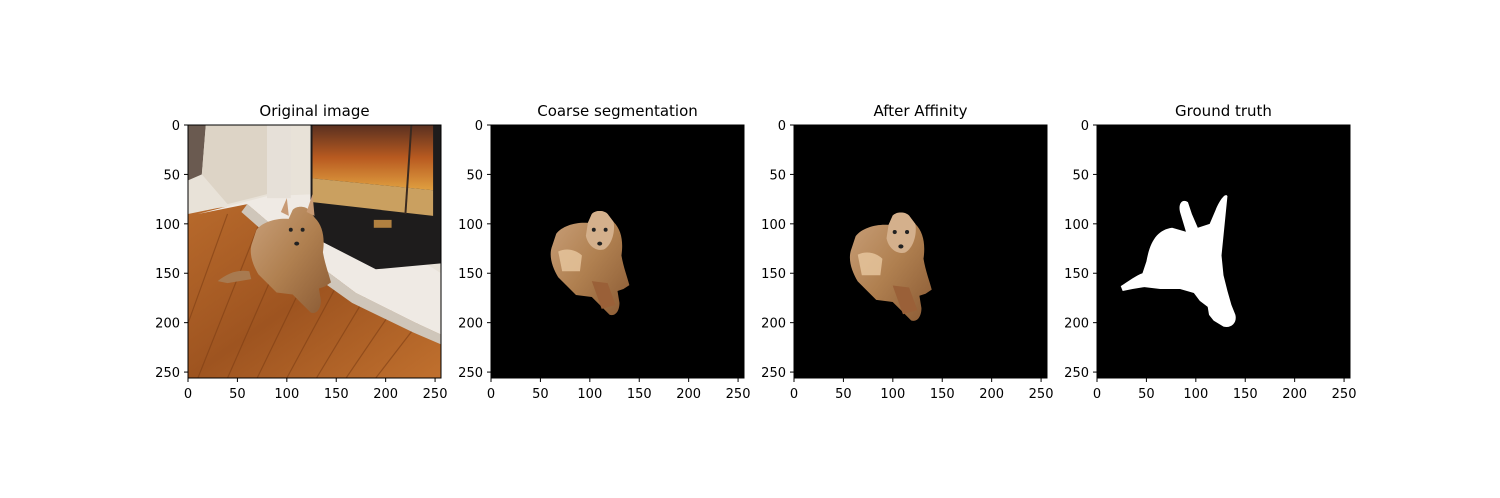 The height and width of the screenshot is (498, 1500). I want to click on background-region, so click(1223, 251).